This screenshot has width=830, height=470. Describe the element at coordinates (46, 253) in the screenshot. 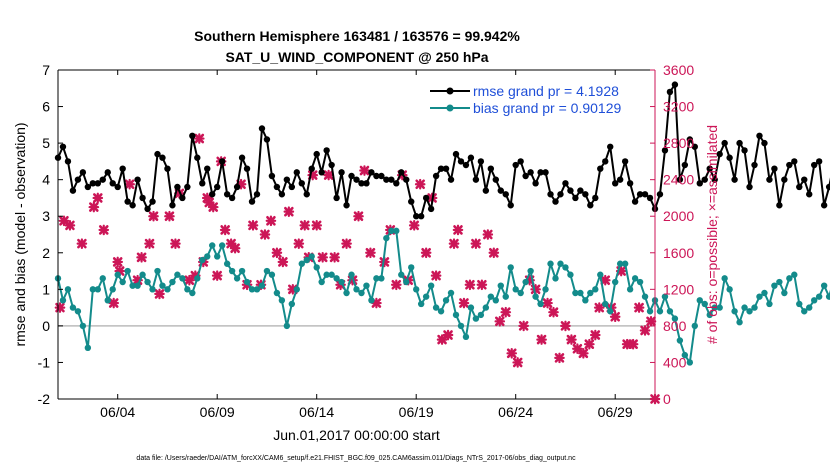

I see `y-tick-label: 2` at that location.